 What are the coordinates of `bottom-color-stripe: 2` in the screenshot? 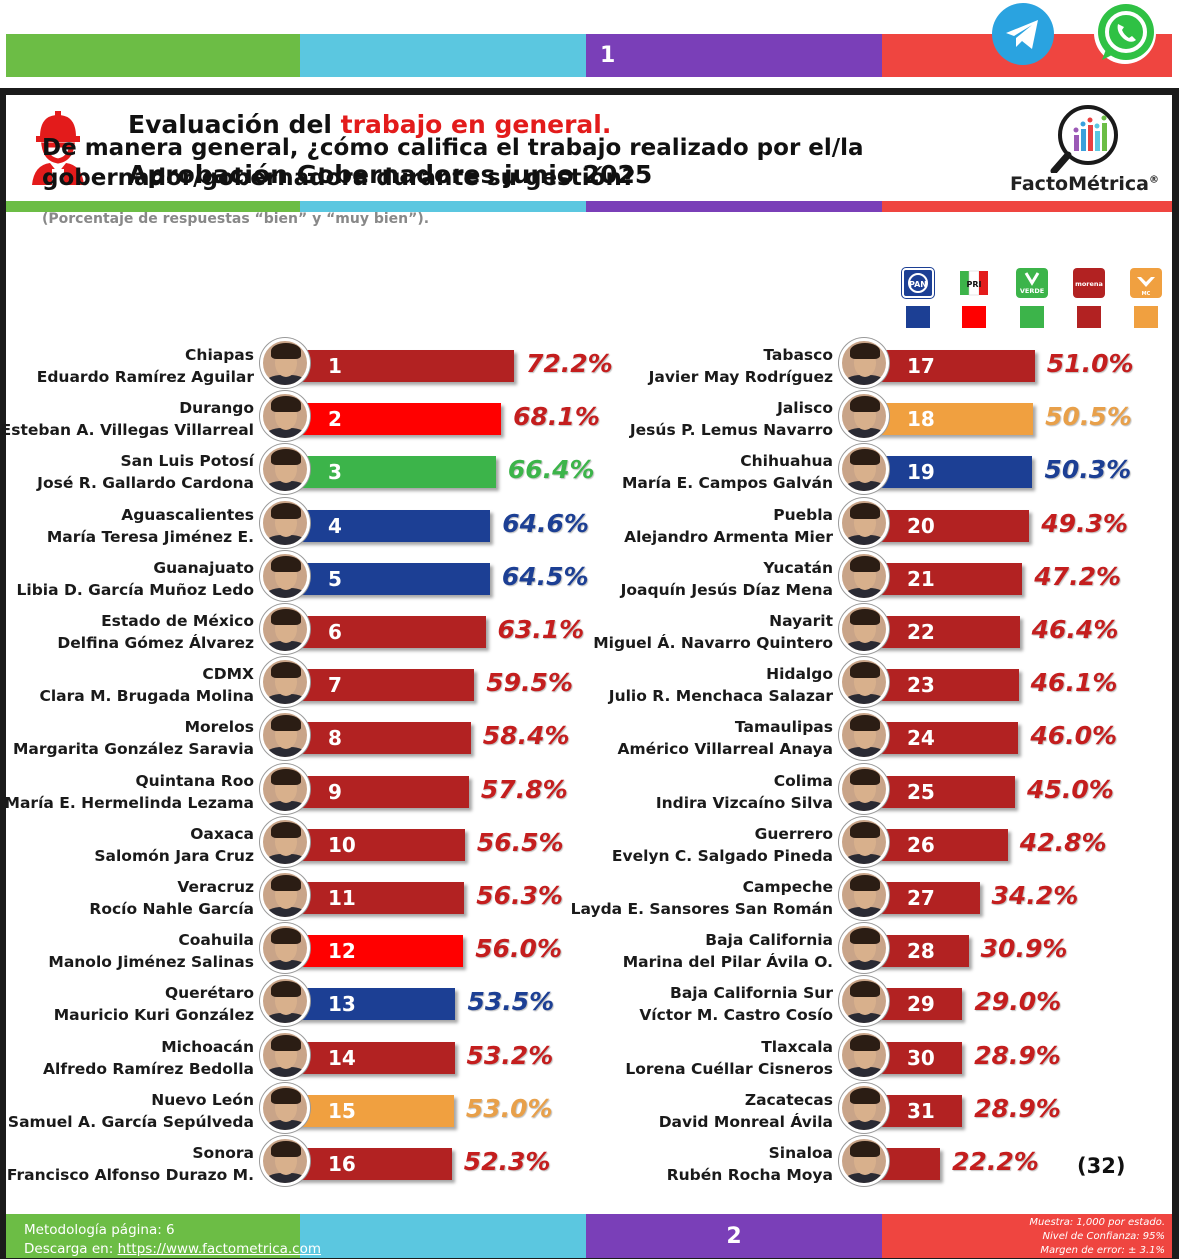 It's located at (589, 1236).